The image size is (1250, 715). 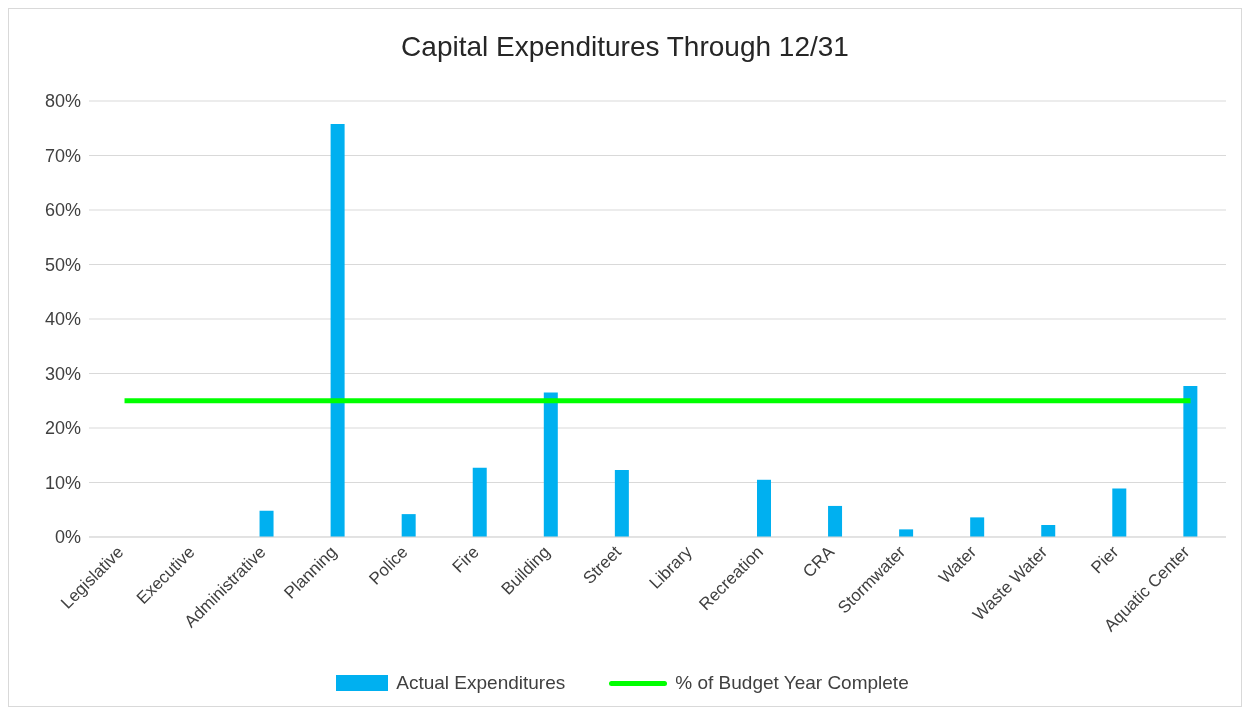 I want to click on x-tick-label: CRA, so click(x=819, y=561).